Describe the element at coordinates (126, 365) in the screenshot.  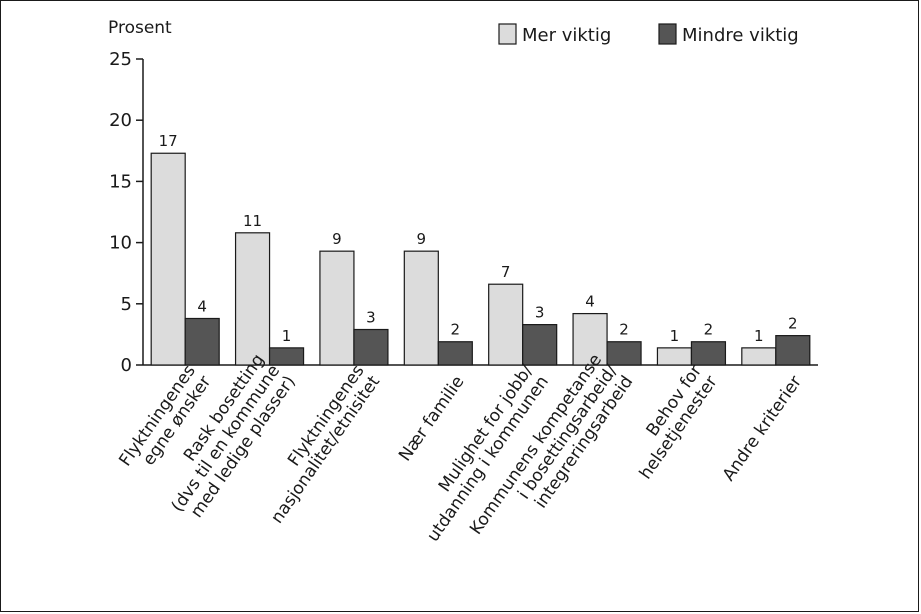
I see `y-tick-label: 0` at that location.